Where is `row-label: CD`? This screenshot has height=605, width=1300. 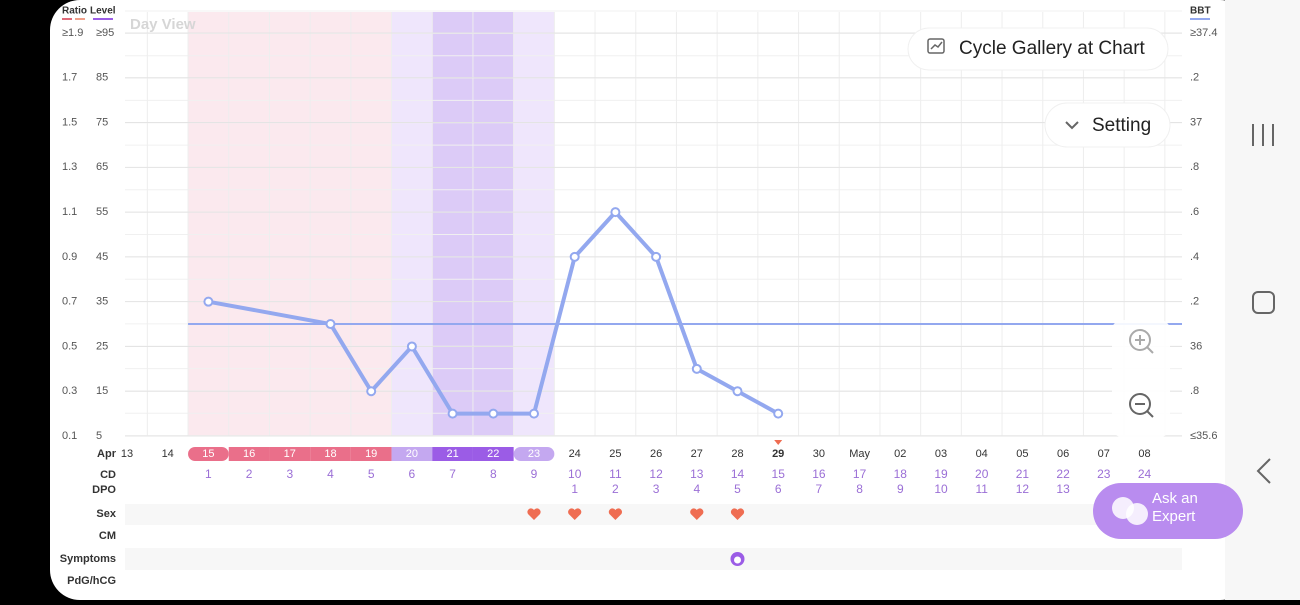
row-label: CD is located at coordinates (108, 475).